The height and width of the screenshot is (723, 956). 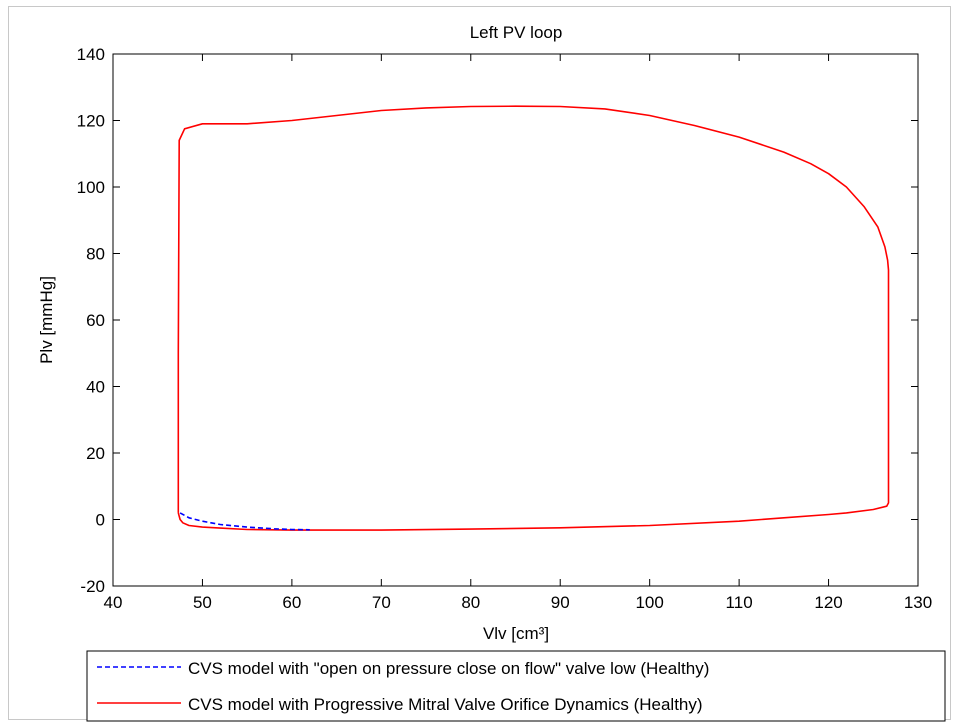 I want to click on y-axis-label: Plv [mmHg], so click(x=46, y=320).